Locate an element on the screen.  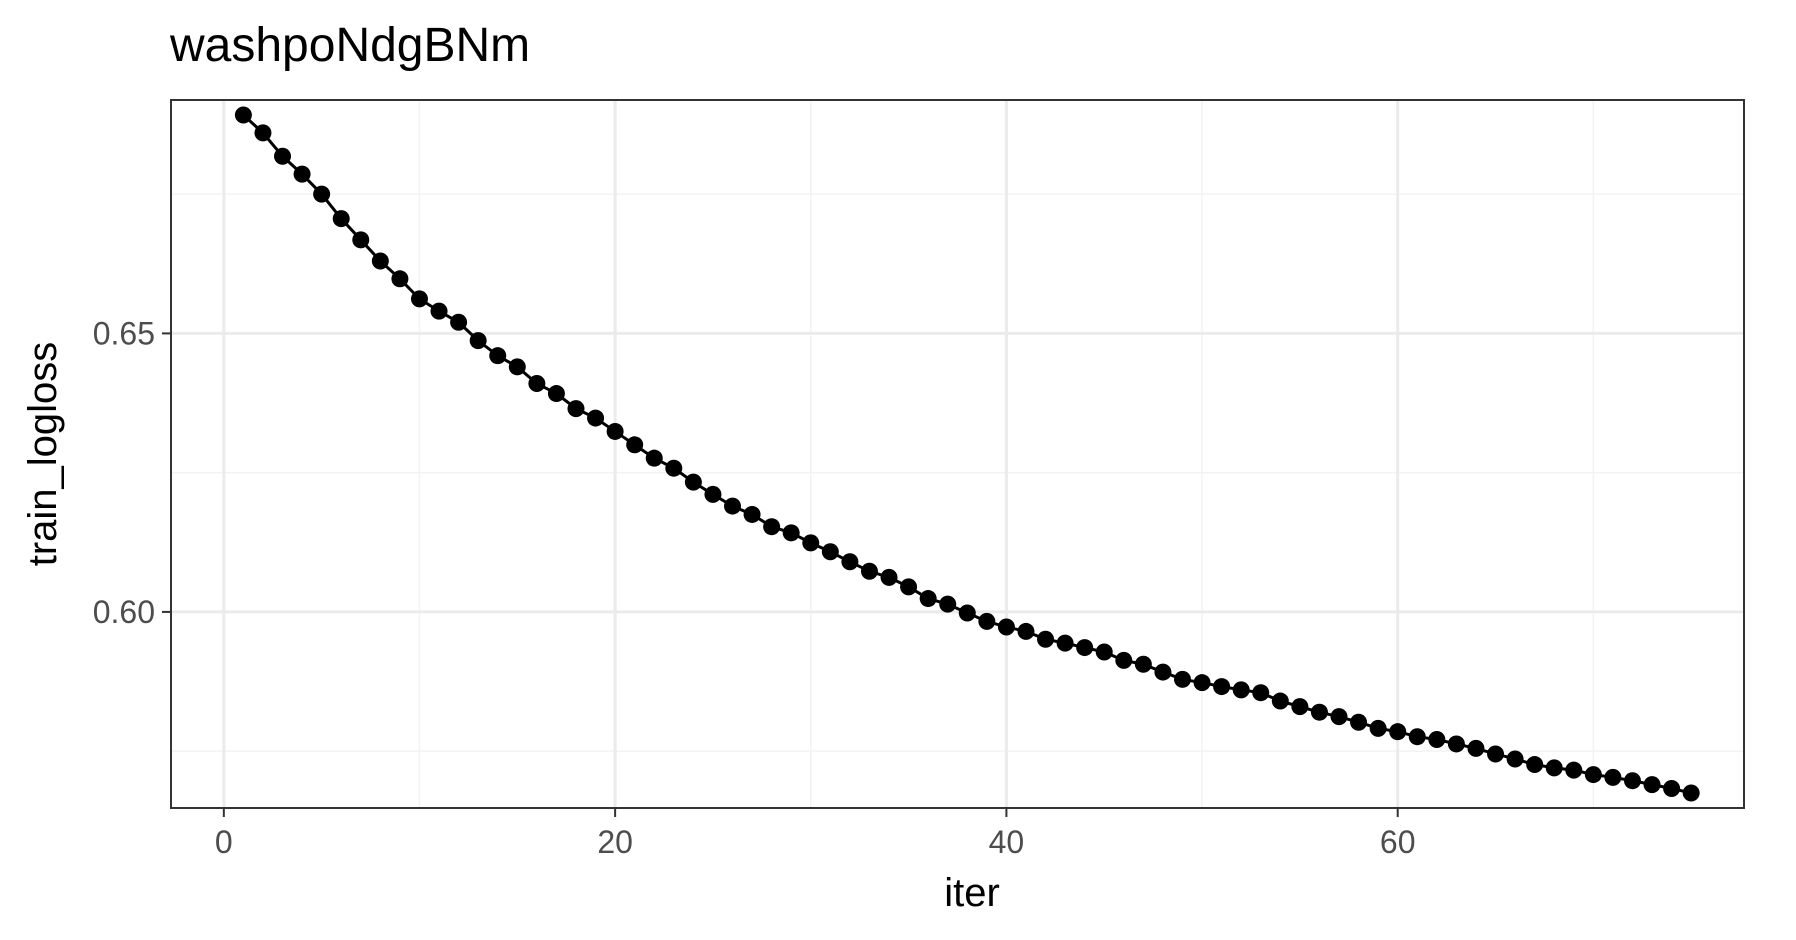
chart-title: washpoNdgBNm is located at coordinates (349, 45).